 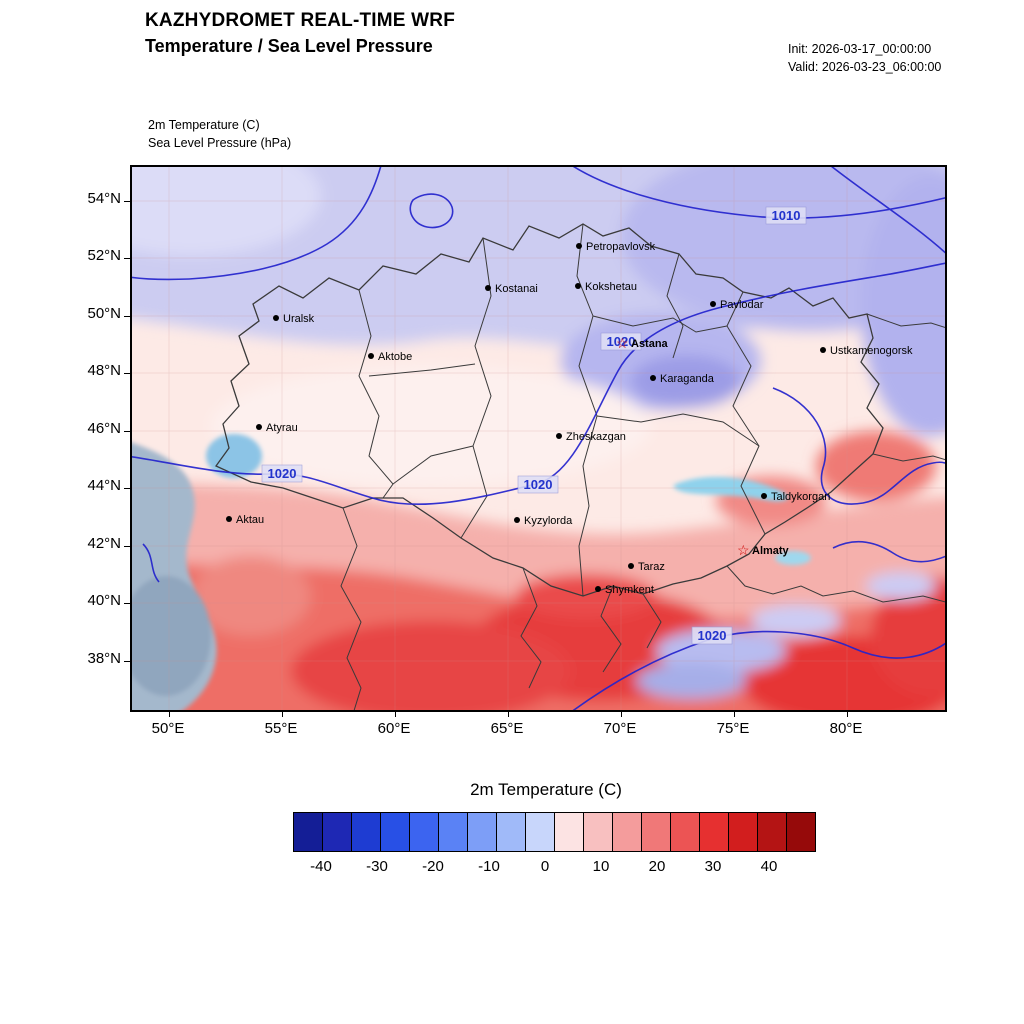 I want to click on city-label: Aktau, so click(x=250, y=520).